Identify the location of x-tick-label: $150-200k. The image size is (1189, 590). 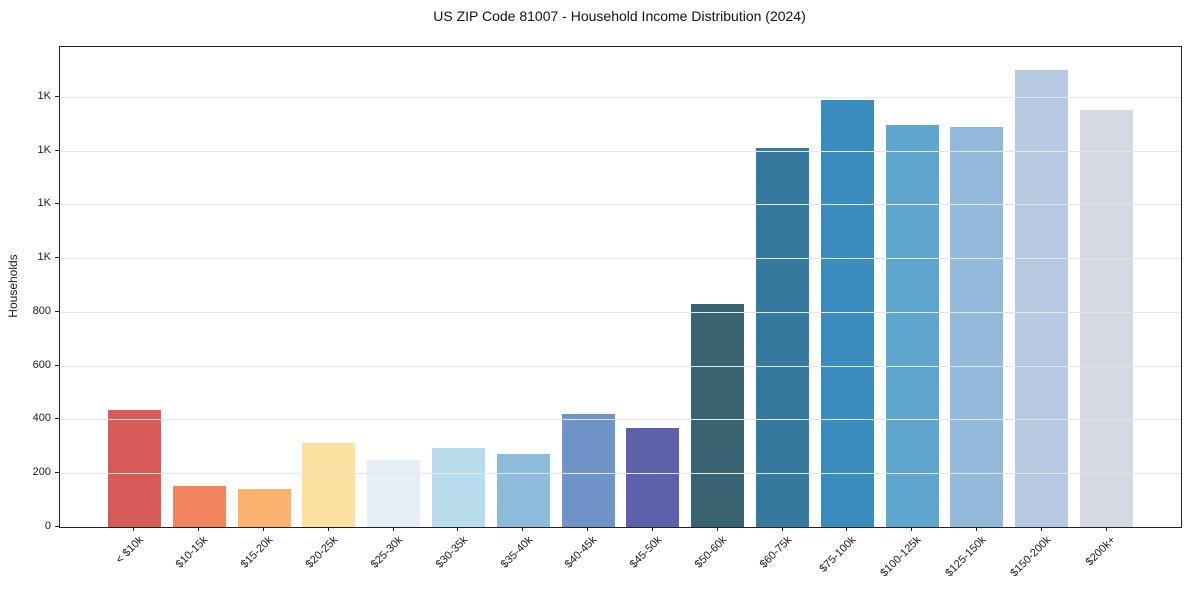
(1031, 557).